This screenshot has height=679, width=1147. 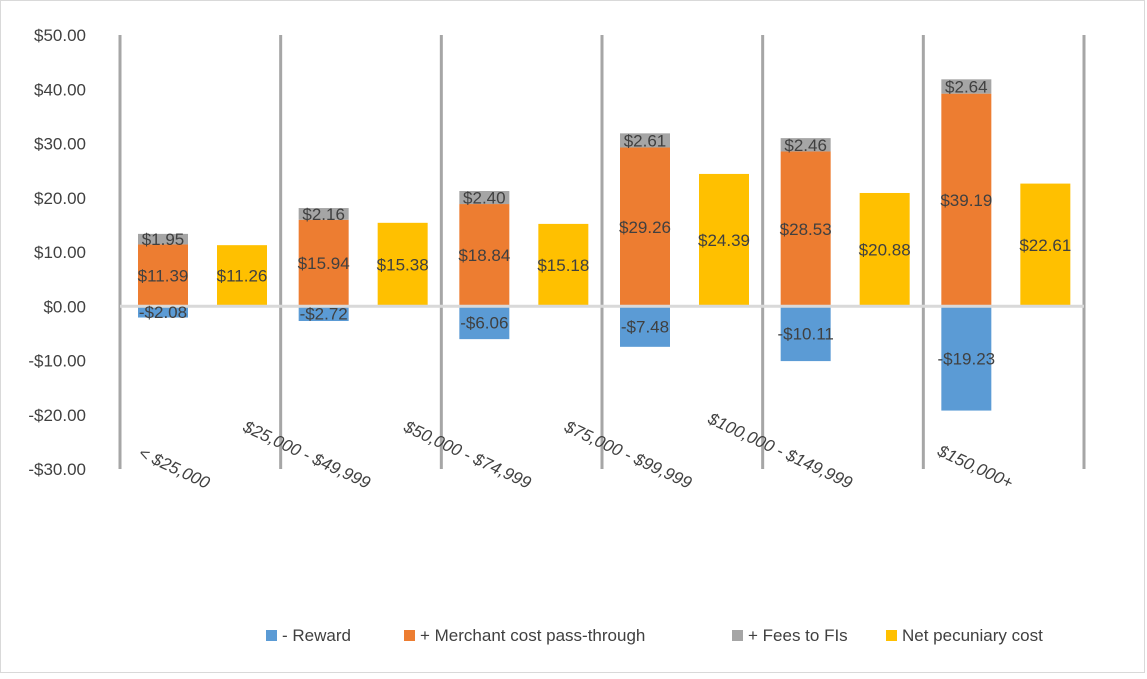 I want to click on legend-label: + Merchant cost pass-through, so click(x=532, y=635).